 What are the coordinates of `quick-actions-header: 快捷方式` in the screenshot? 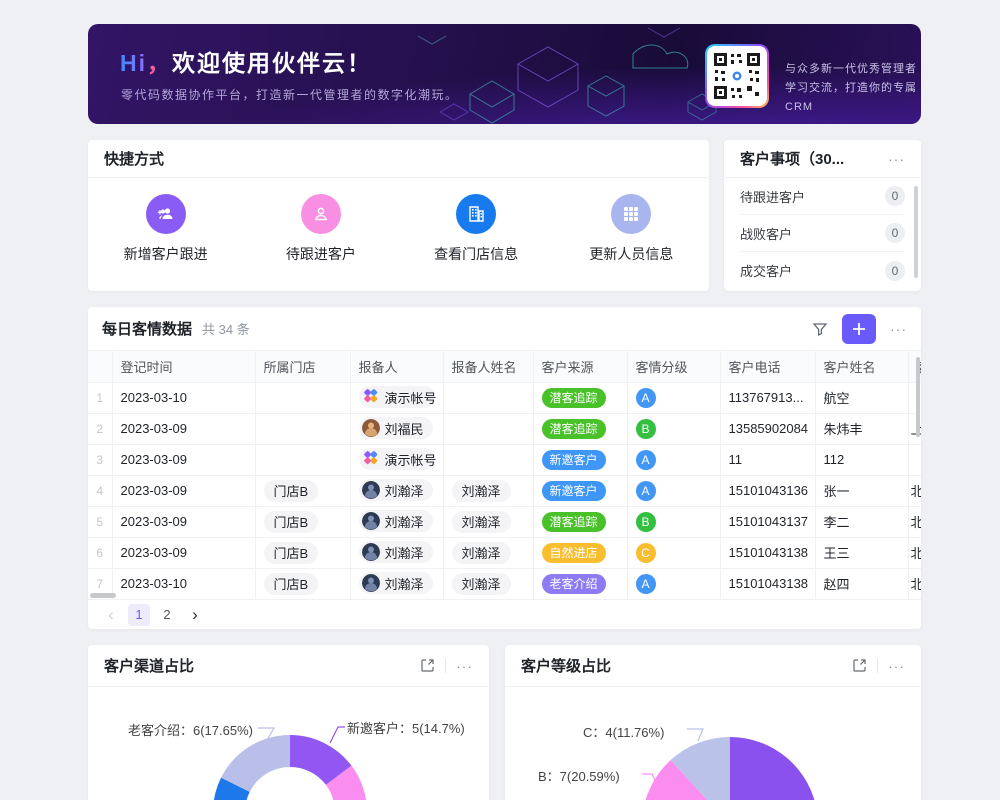 It's located at (398, 159).